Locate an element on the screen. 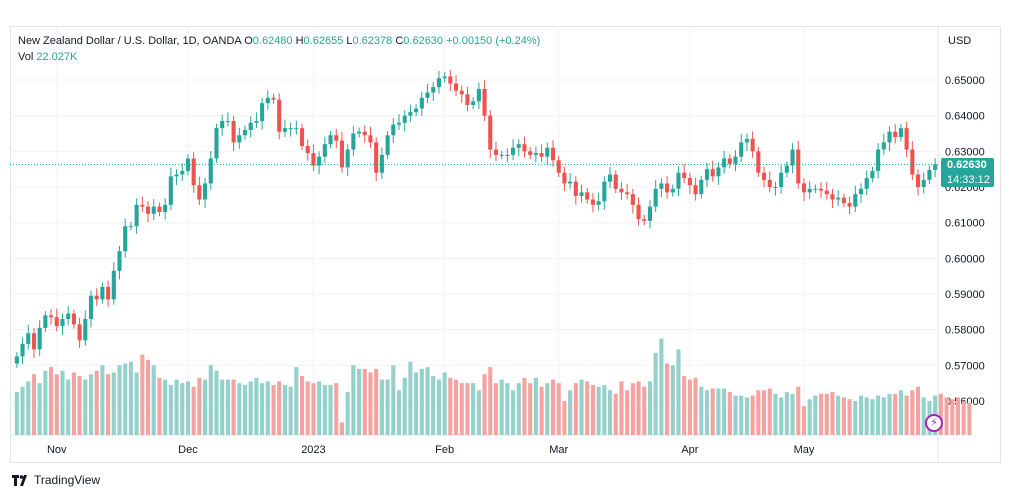 The image size is (1012, 498). tradingview-logo-icon is located at coordinates (19, 480).